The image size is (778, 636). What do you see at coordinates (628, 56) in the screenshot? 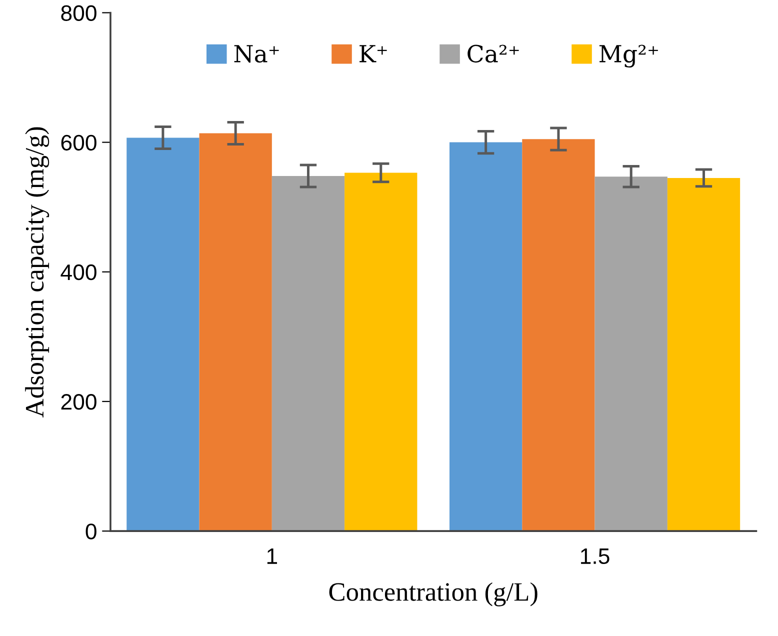
I see `legend-label: Mg²⁺` at bounding box center [628, 56].